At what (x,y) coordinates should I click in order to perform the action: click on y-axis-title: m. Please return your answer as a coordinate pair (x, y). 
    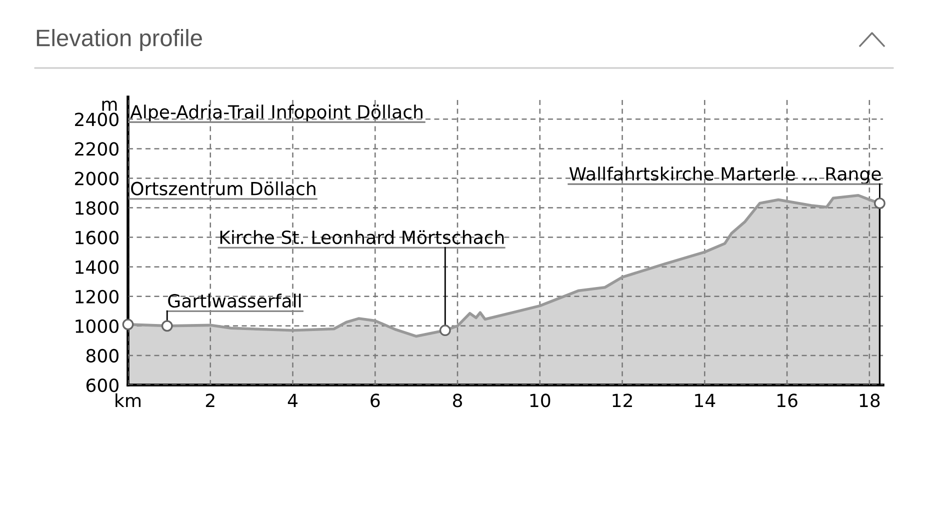
    Looking at the image, I should click on (109, 105).